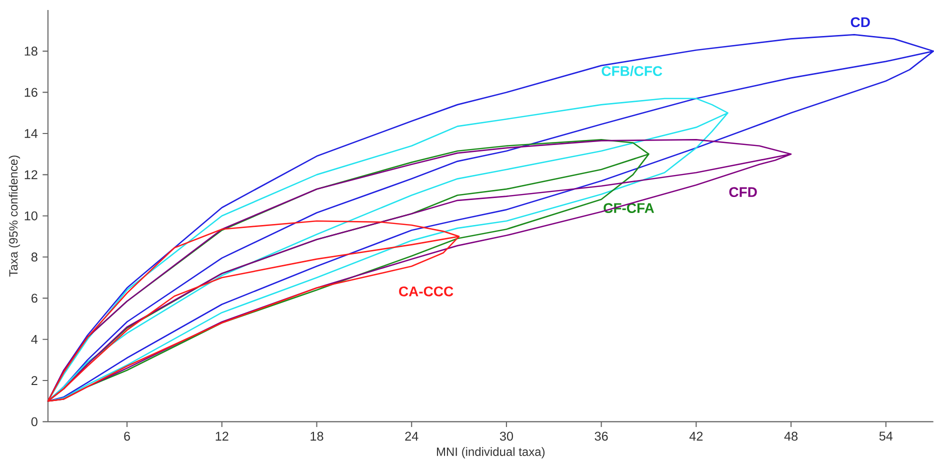  I want to click on x-tick-label: 24, so click(411, 436).